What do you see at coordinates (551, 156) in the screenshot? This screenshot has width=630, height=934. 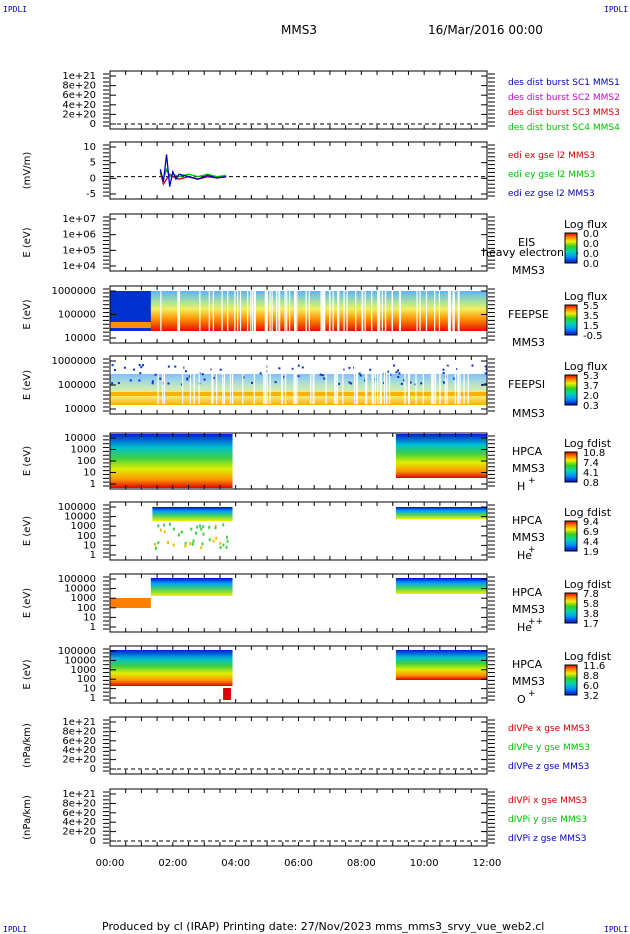 I see `legend-entry: edi ex gse l2 MMS3` at bounding box center [551, 156].